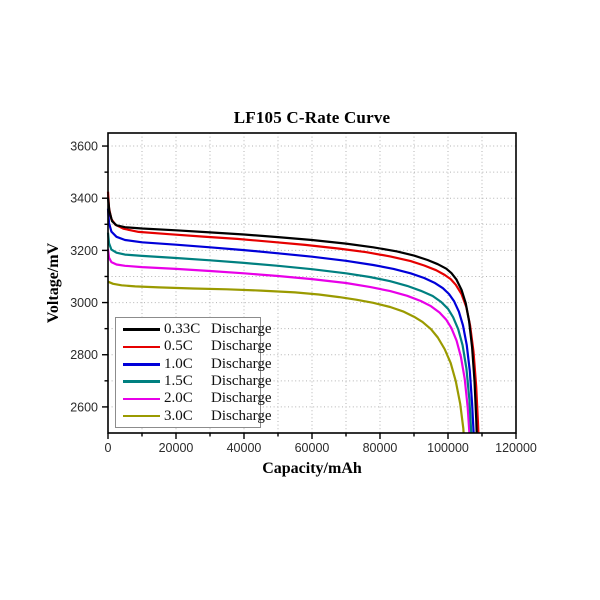 This screenshot has height=600, width=600. What do you see at coordinates (176, 448) in the screenshot?
I see `x-tick-label: 20000` at bounding box center [176, 448].